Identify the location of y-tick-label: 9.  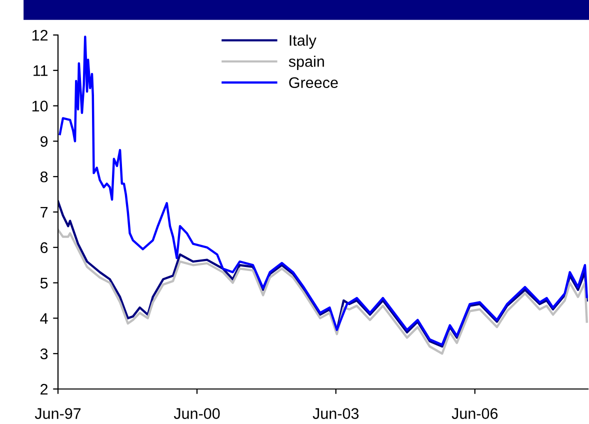
(44, 141).